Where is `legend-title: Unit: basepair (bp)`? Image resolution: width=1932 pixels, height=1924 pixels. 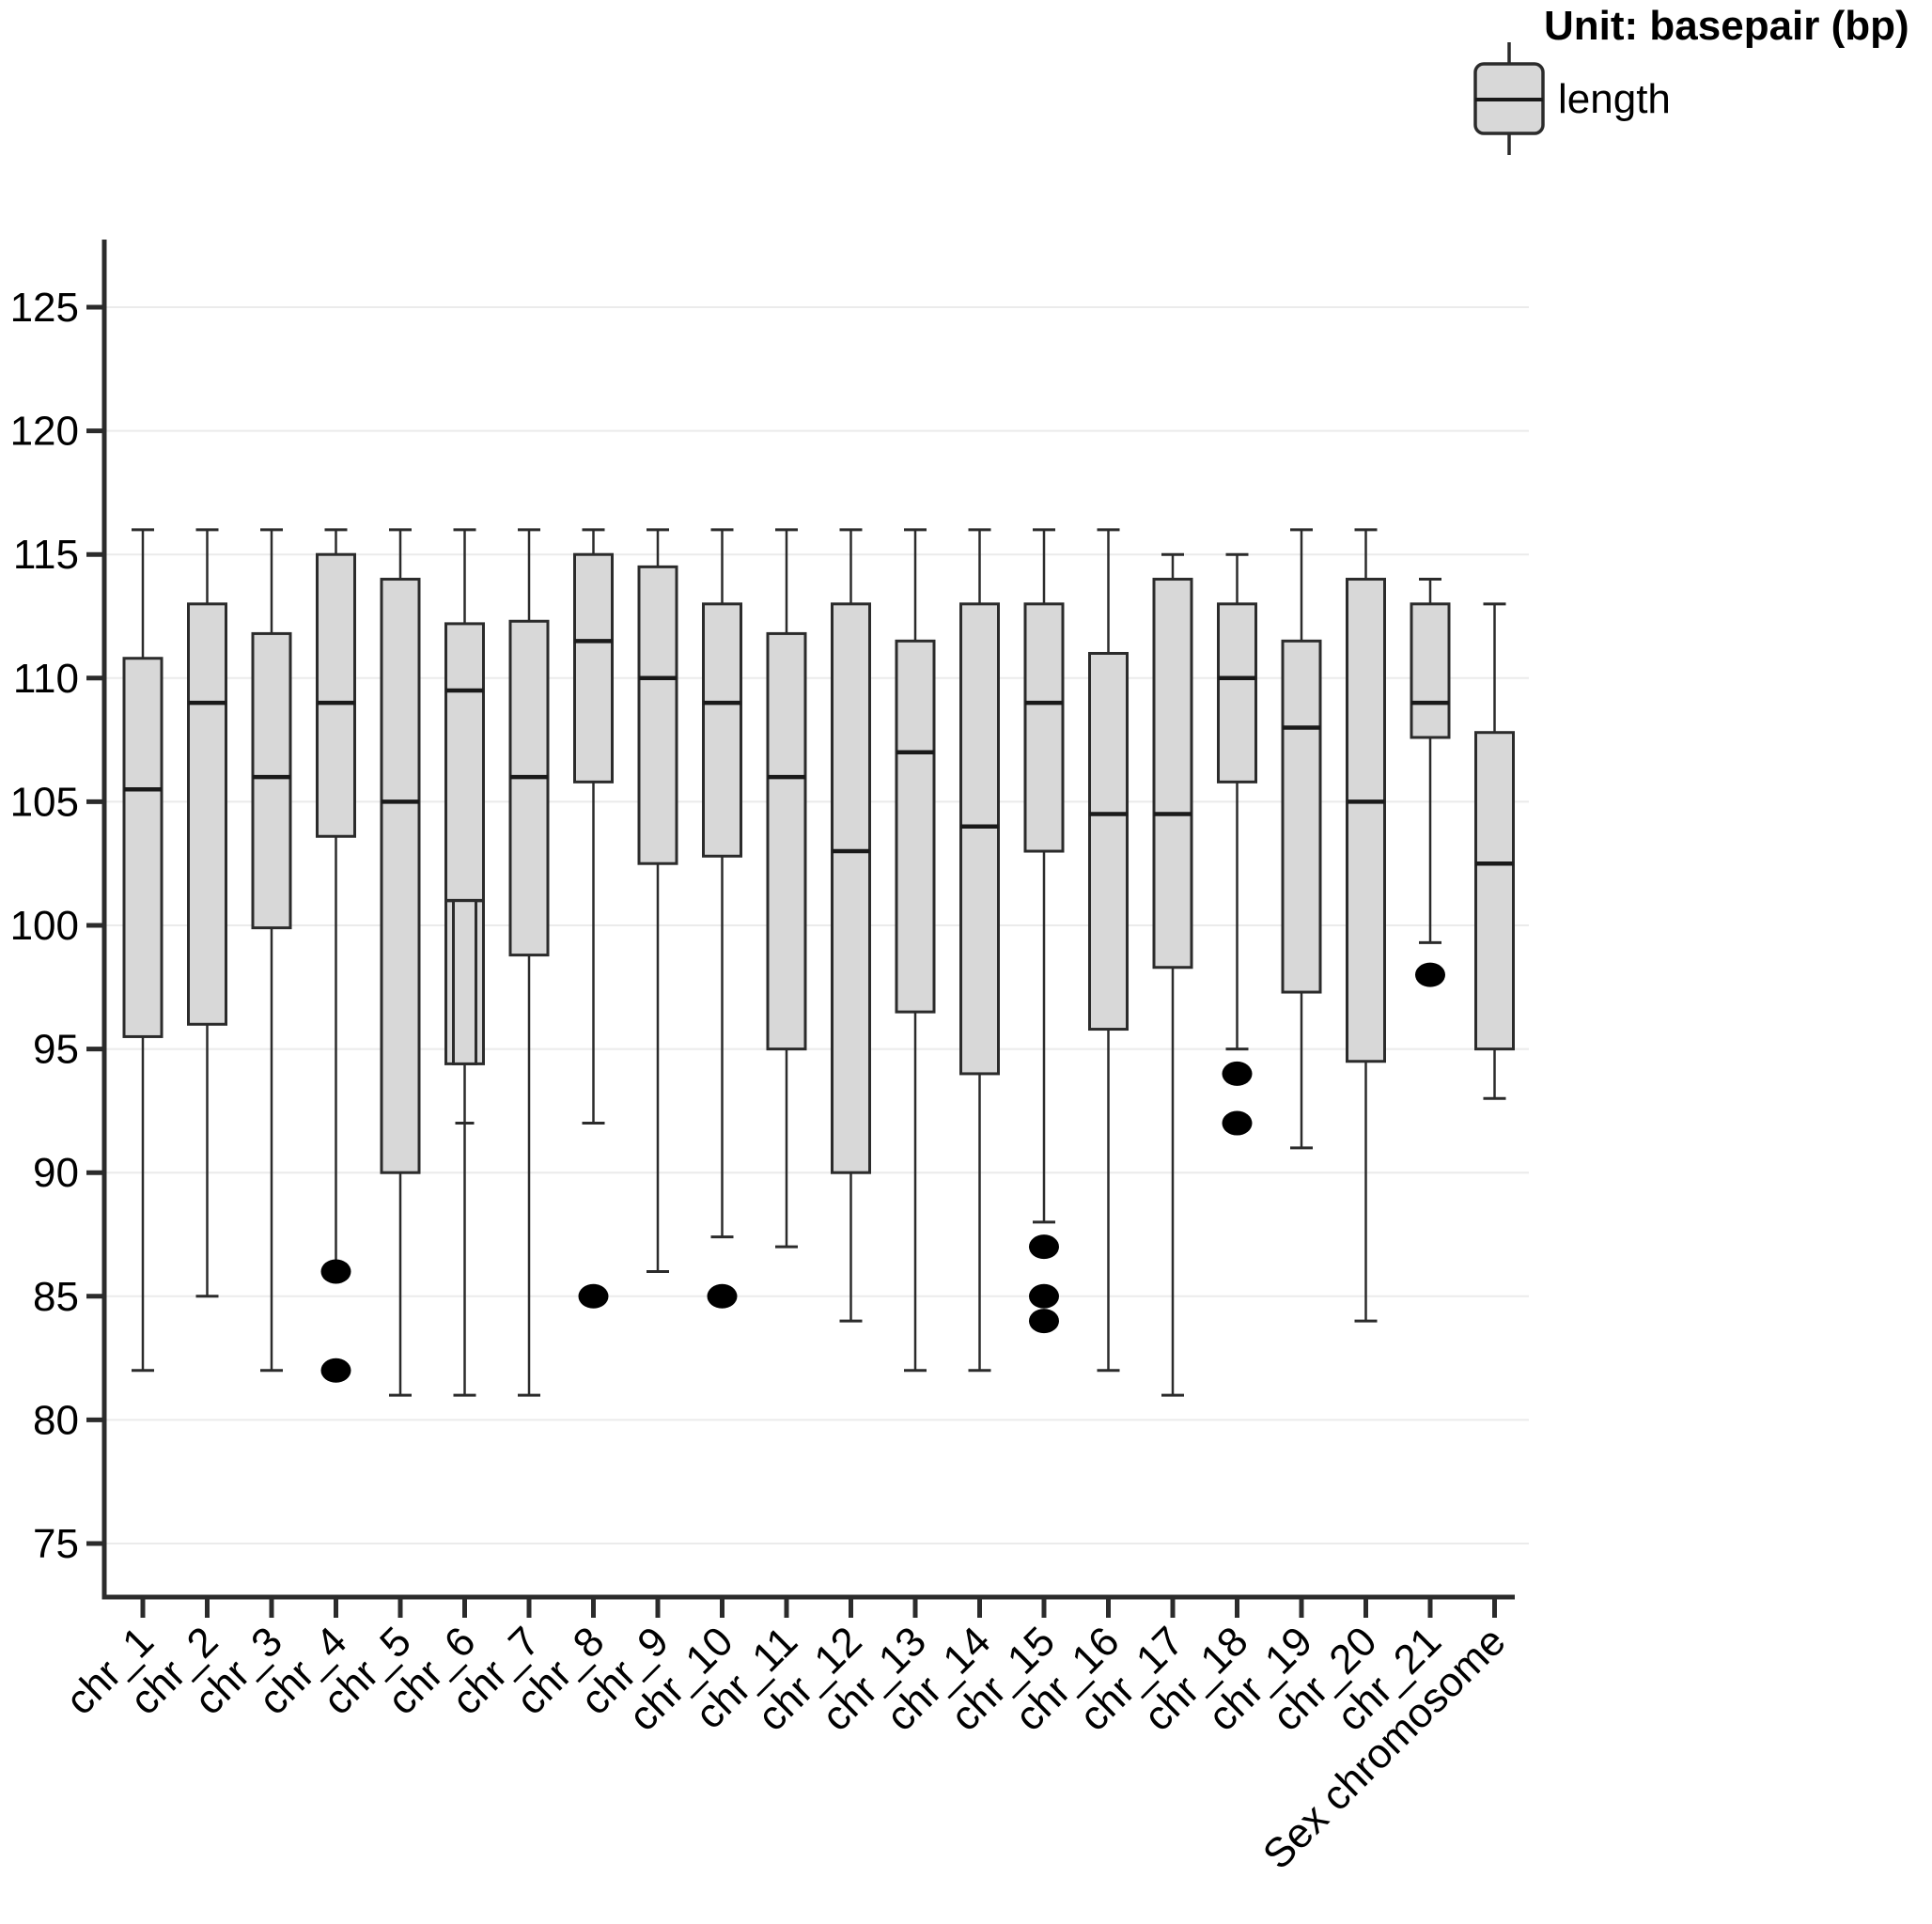
legend-title: Unit: basepair (bp) is located at coordinates (1726, 26).